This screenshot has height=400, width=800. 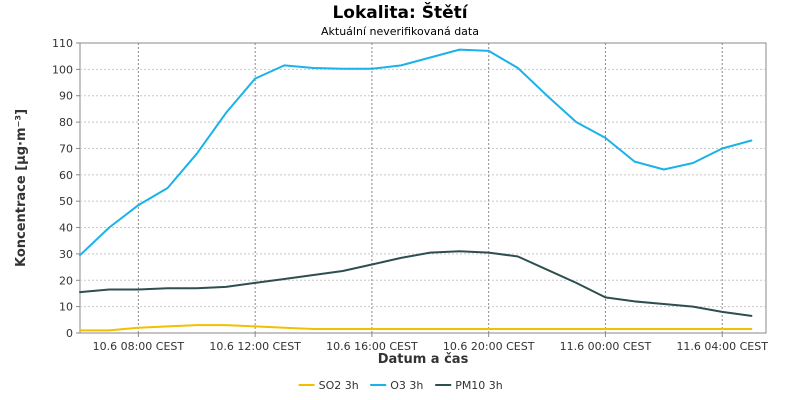 What do you see at coordinates (69, 333) in the screenshot?
I see `y-tick-label: 0` at bounding box center [69, 333].